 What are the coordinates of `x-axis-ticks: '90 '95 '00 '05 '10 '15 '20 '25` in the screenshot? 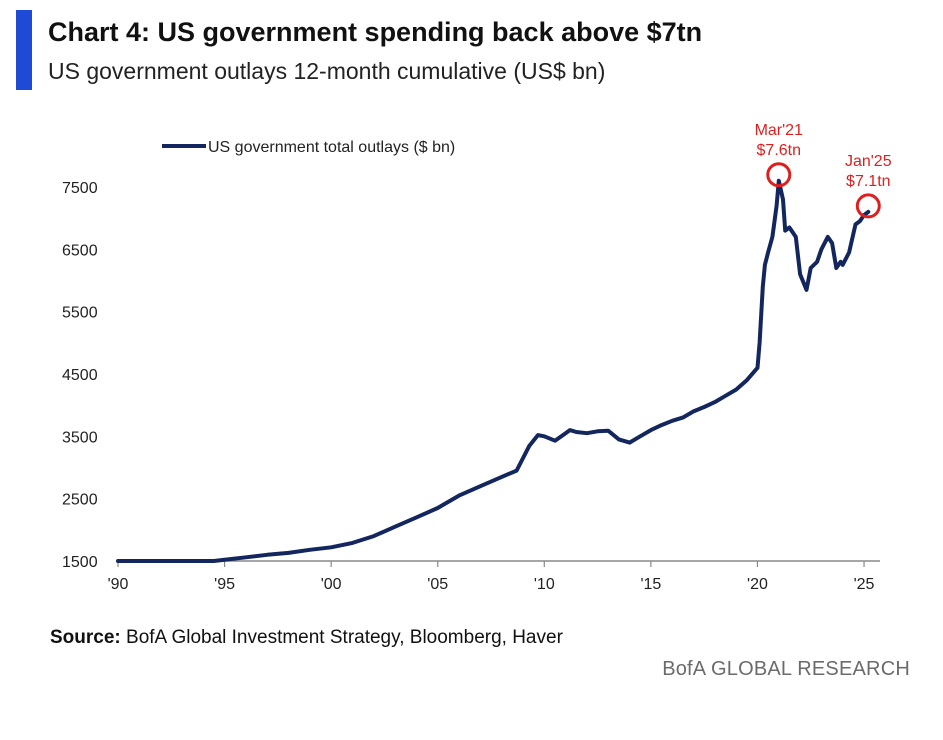 It's located at (491, 577).